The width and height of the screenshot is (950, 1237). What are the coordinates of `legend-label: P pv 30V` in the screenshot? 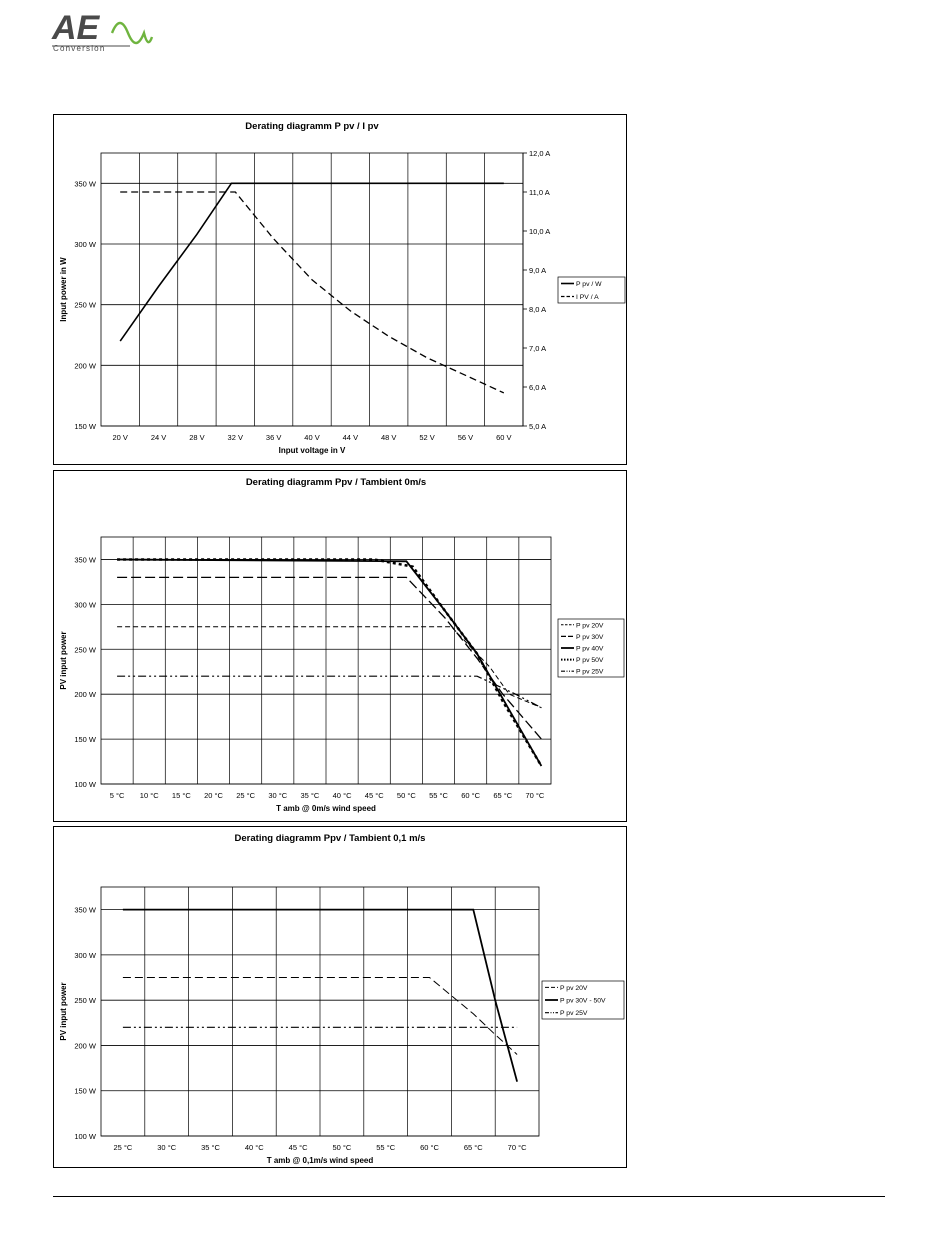 It's located at (590, 637).